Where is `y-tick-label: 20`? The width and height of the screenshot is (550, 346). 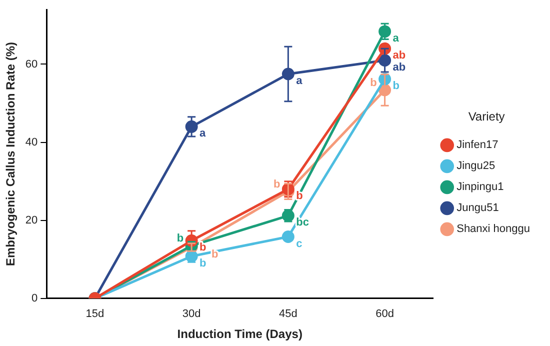
y-tick-label: 20 is located at coordinates (31, 220).